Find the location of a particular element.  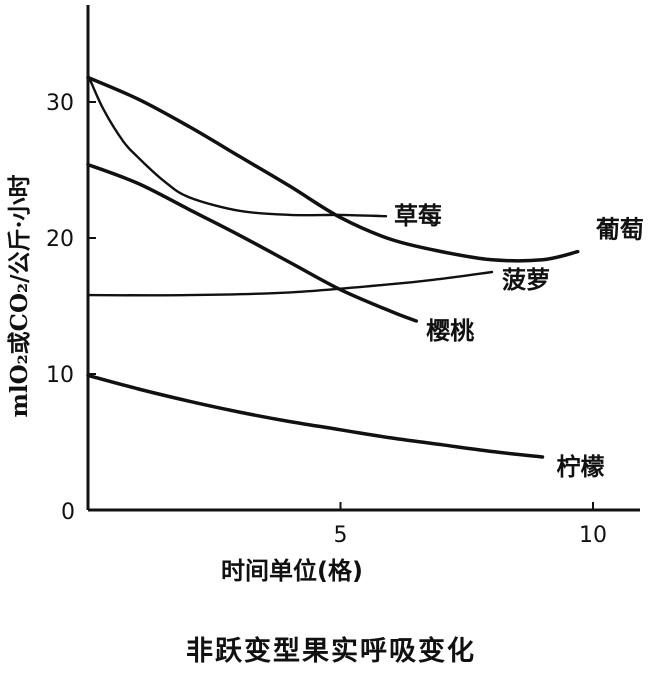

x-axis-label: 时间单位(格) is located at coordinates (292, 571).